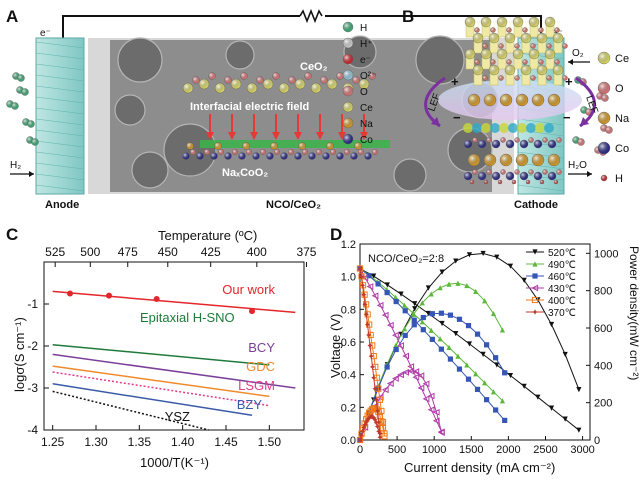 This screenshot has width=640, height=480. Describe the element at coordinates (363, 28) in the screenshot. I see `legend-a-label-H: H` at that location.